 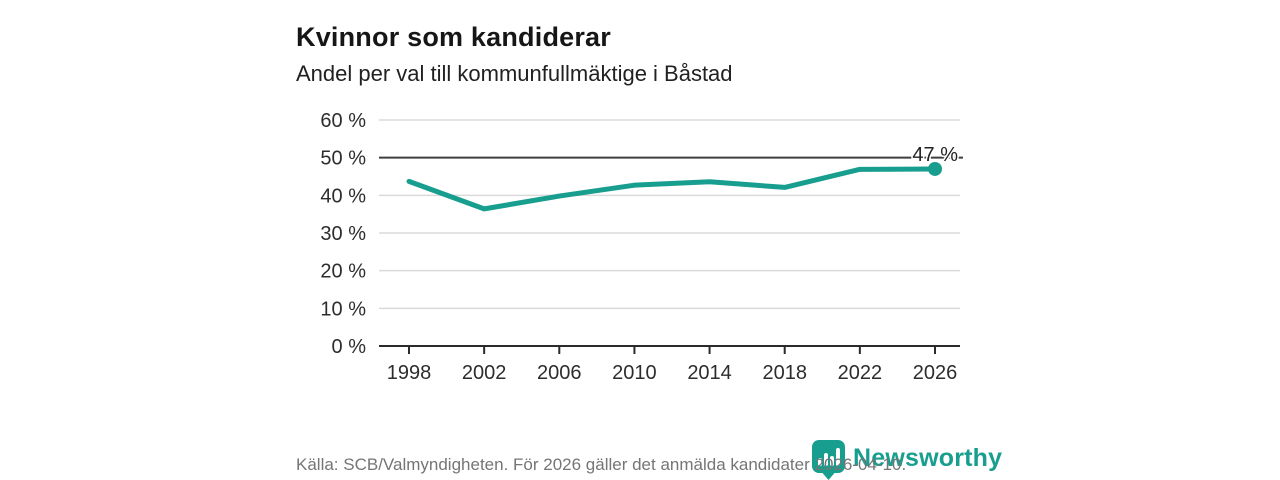 I want to click on x-tick-label-1998: 1998, so click(x=409, y=373).